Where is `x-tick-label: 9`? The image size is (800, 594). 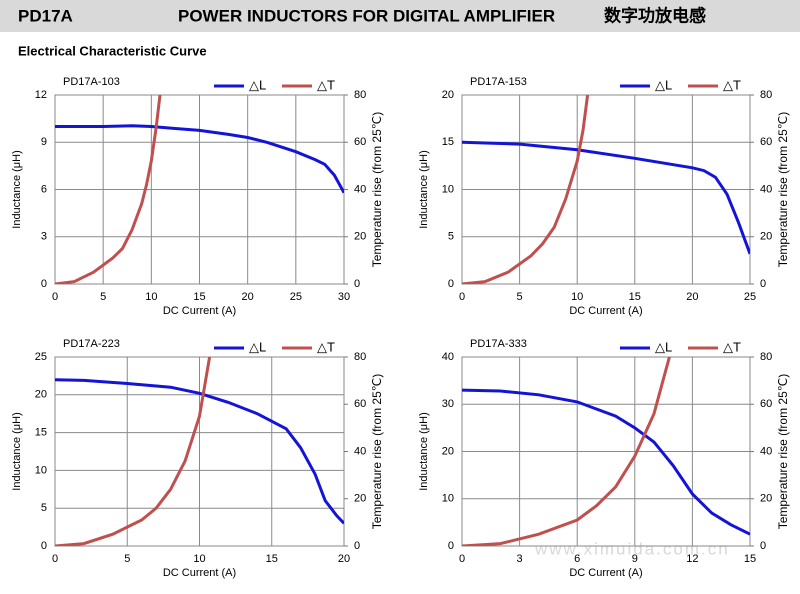
x-tick-label: 9 is located at coordinates (635, 559).